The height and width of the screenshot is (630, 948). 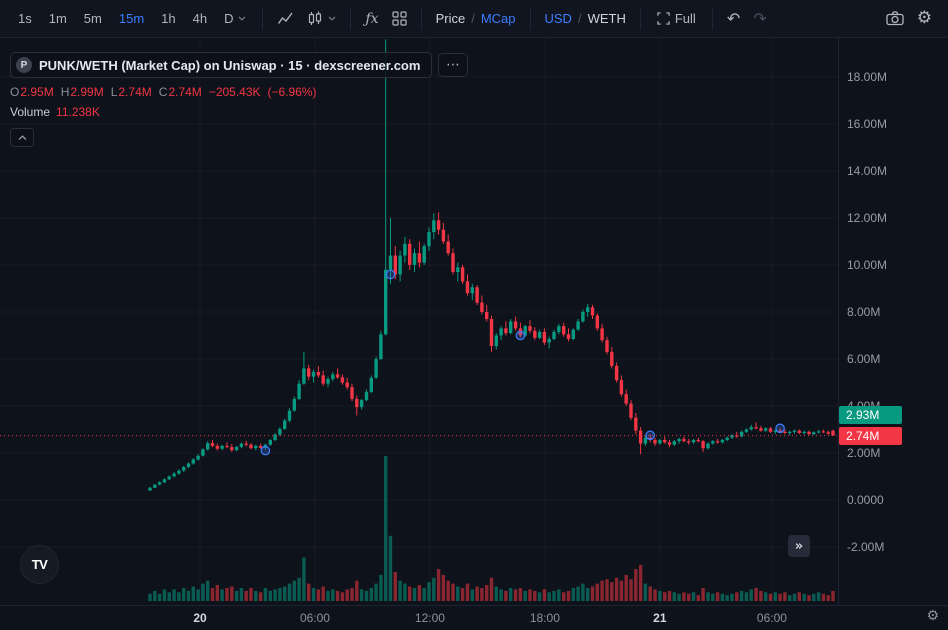 What do you see at coordinates (371, 19) in the screenshot?
I see `indicators-button: ƒx` at bounding box center [371, 19].